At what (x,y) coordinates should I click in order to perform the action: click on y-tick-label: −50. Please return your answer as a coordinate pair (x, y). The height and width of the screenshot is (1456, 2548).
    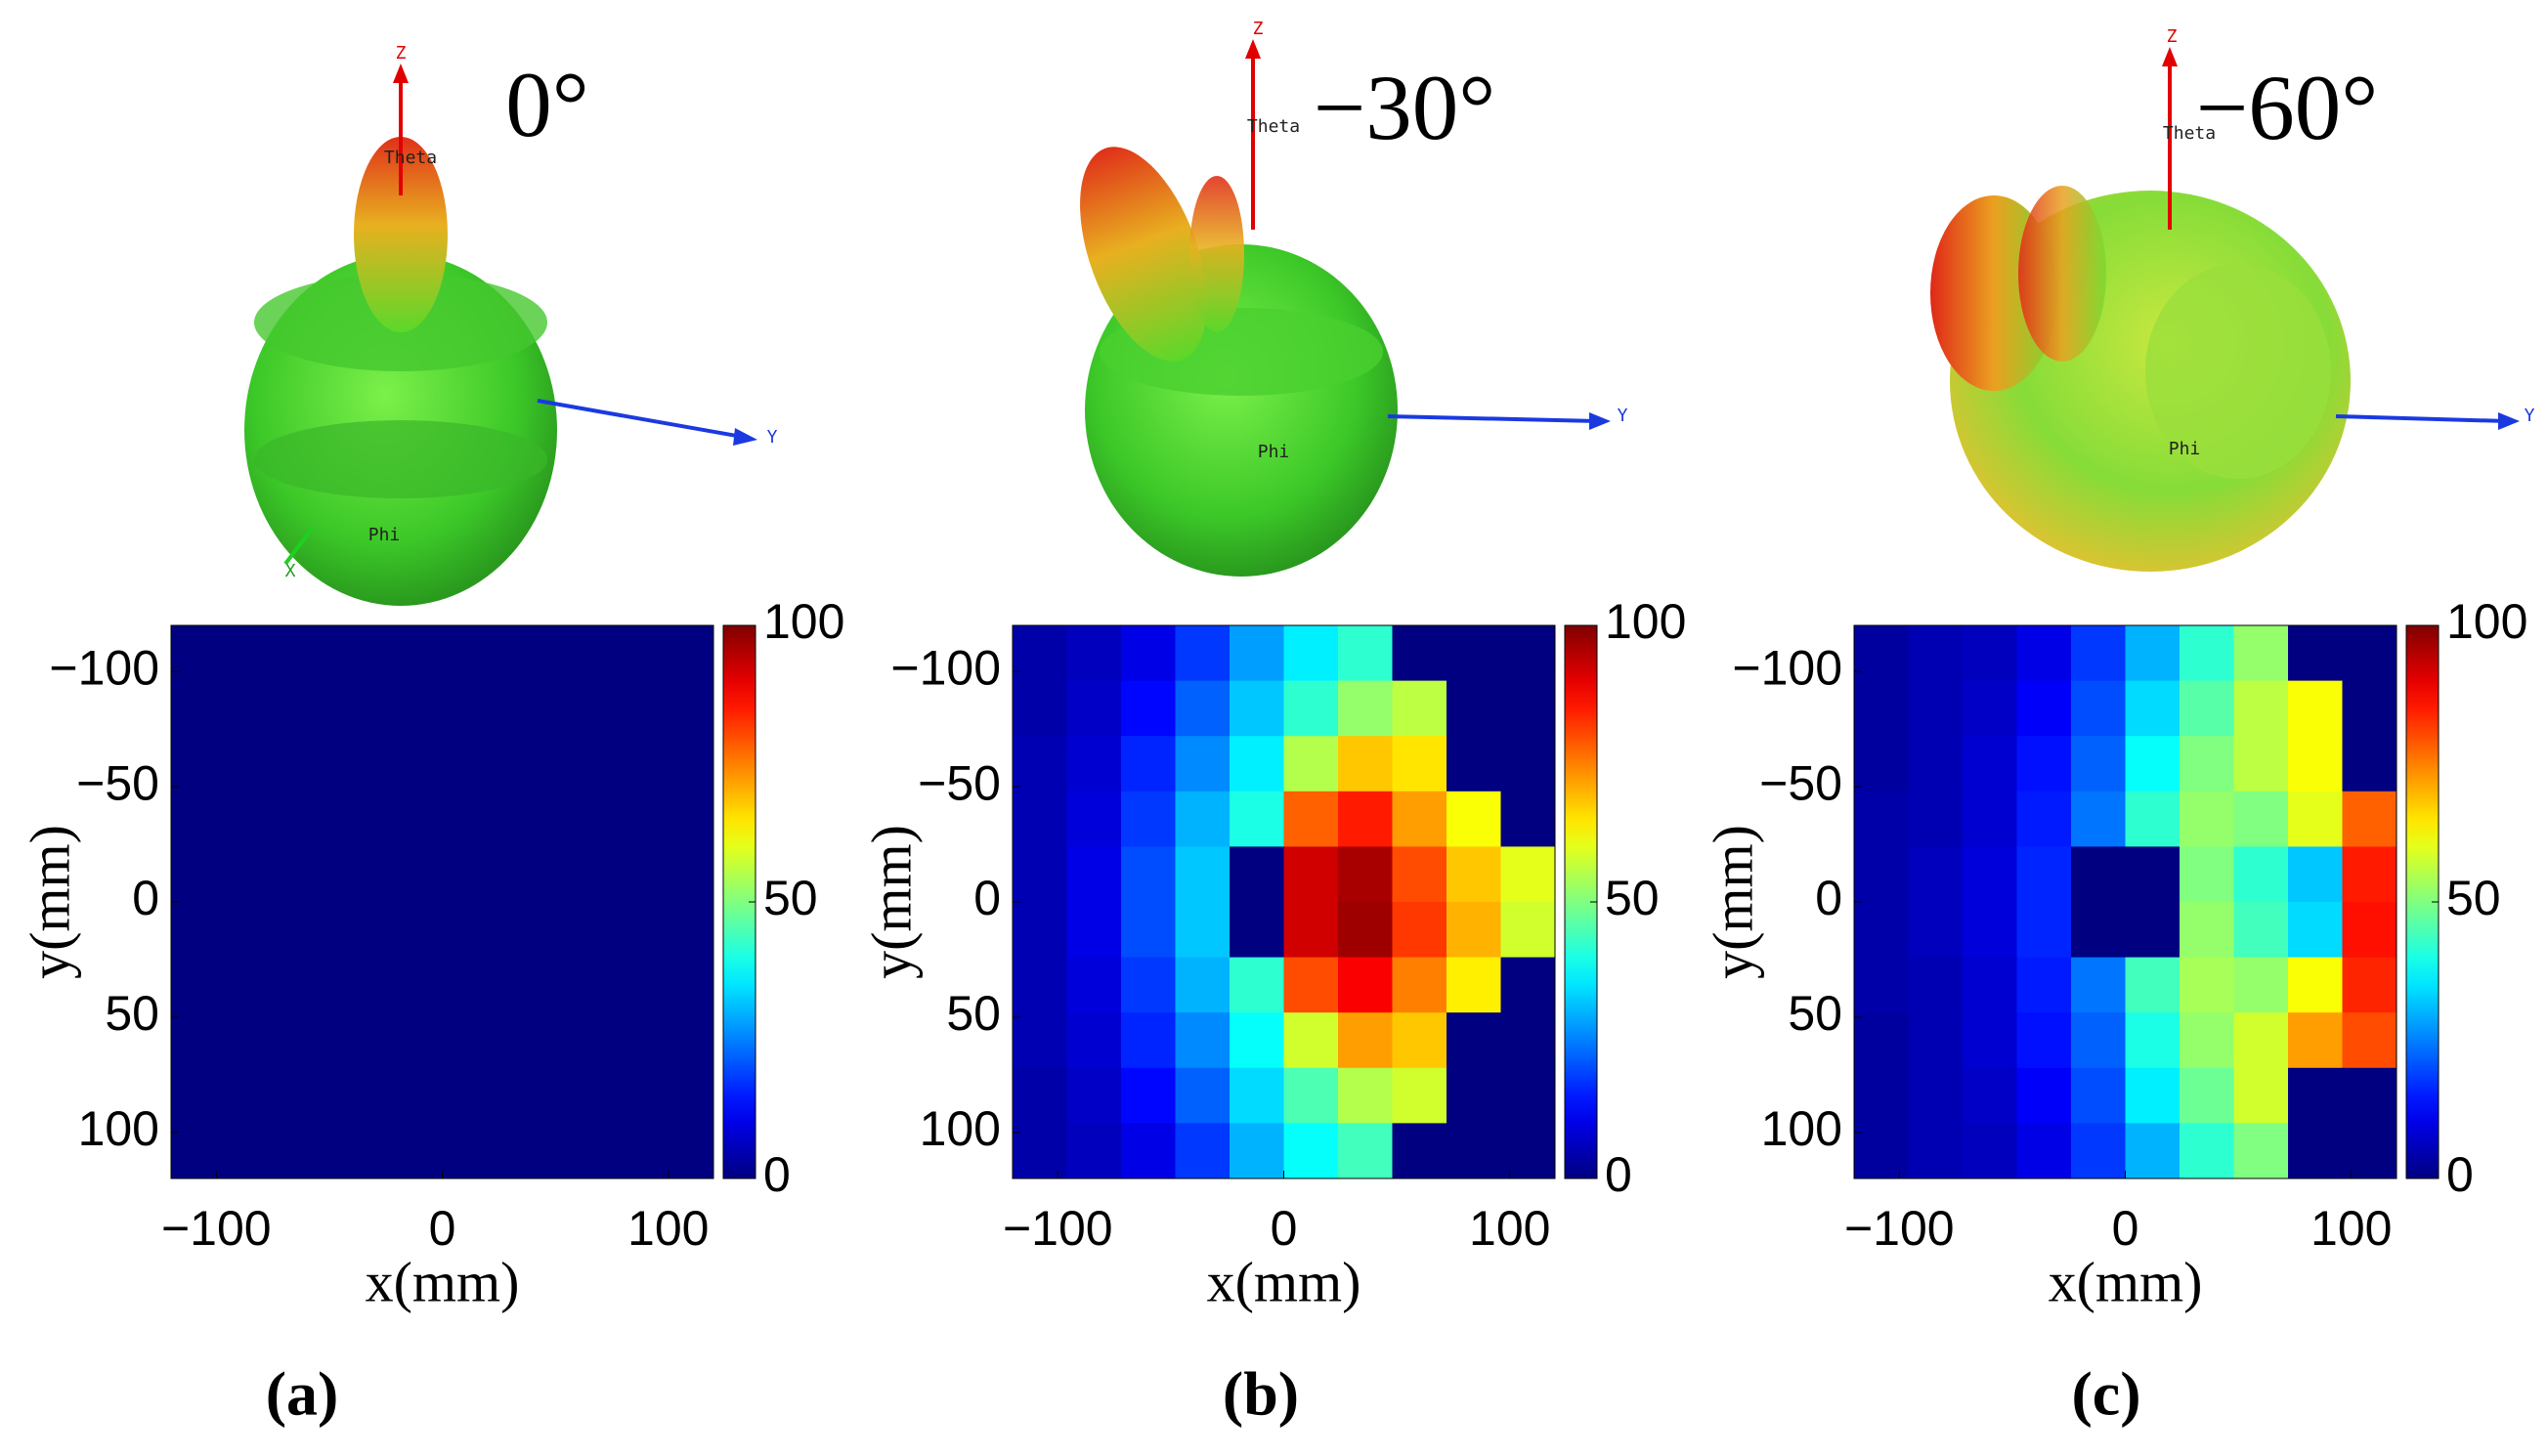
    Looking at the image, I should click on (960, 782).